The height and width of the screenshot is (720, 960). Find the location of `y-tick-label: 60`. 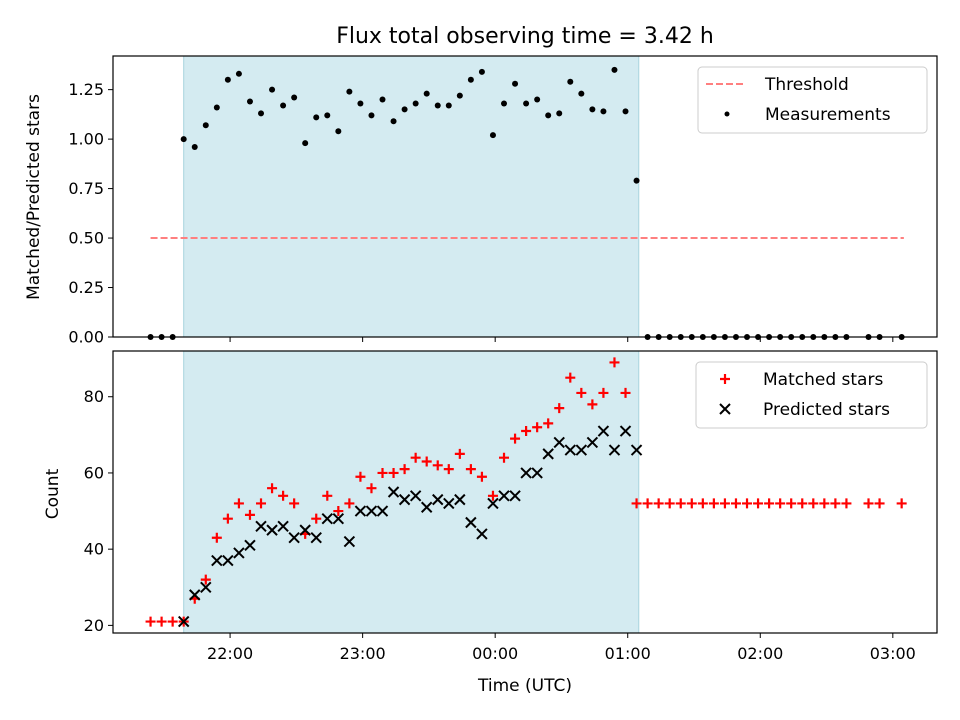

y-tick-label: 60 is located at coordinates (94, 472).